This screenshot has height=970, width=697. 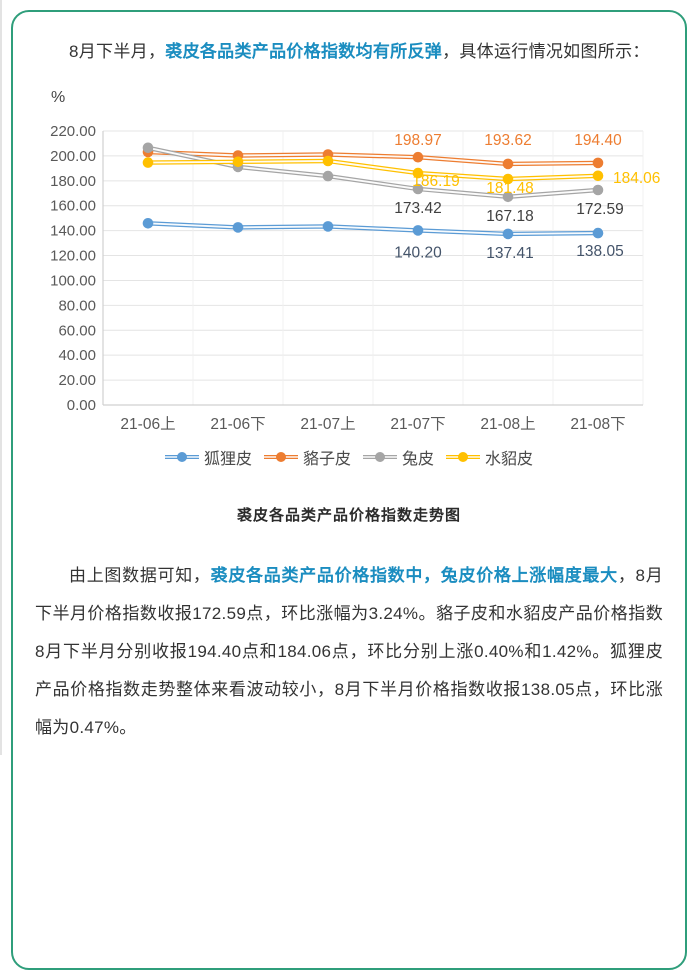 What do you see at coordinates (73, 131) in the screenshot?
I see `y-axis-tick-label: 220.00` at bounding box center [73, 131].